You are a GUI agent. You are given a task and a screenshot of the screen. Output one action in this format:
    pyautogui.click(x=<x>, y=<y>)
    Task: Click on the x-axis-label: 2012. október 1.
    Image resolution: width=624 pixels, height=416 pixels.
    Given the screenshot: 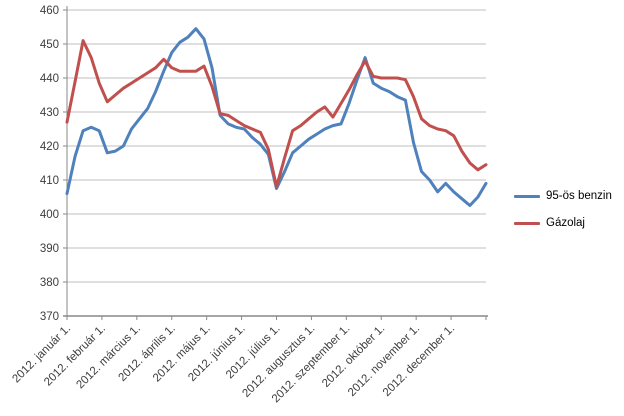 What is the action you would take?
    pyautogui.click(x=353, y=356)
    